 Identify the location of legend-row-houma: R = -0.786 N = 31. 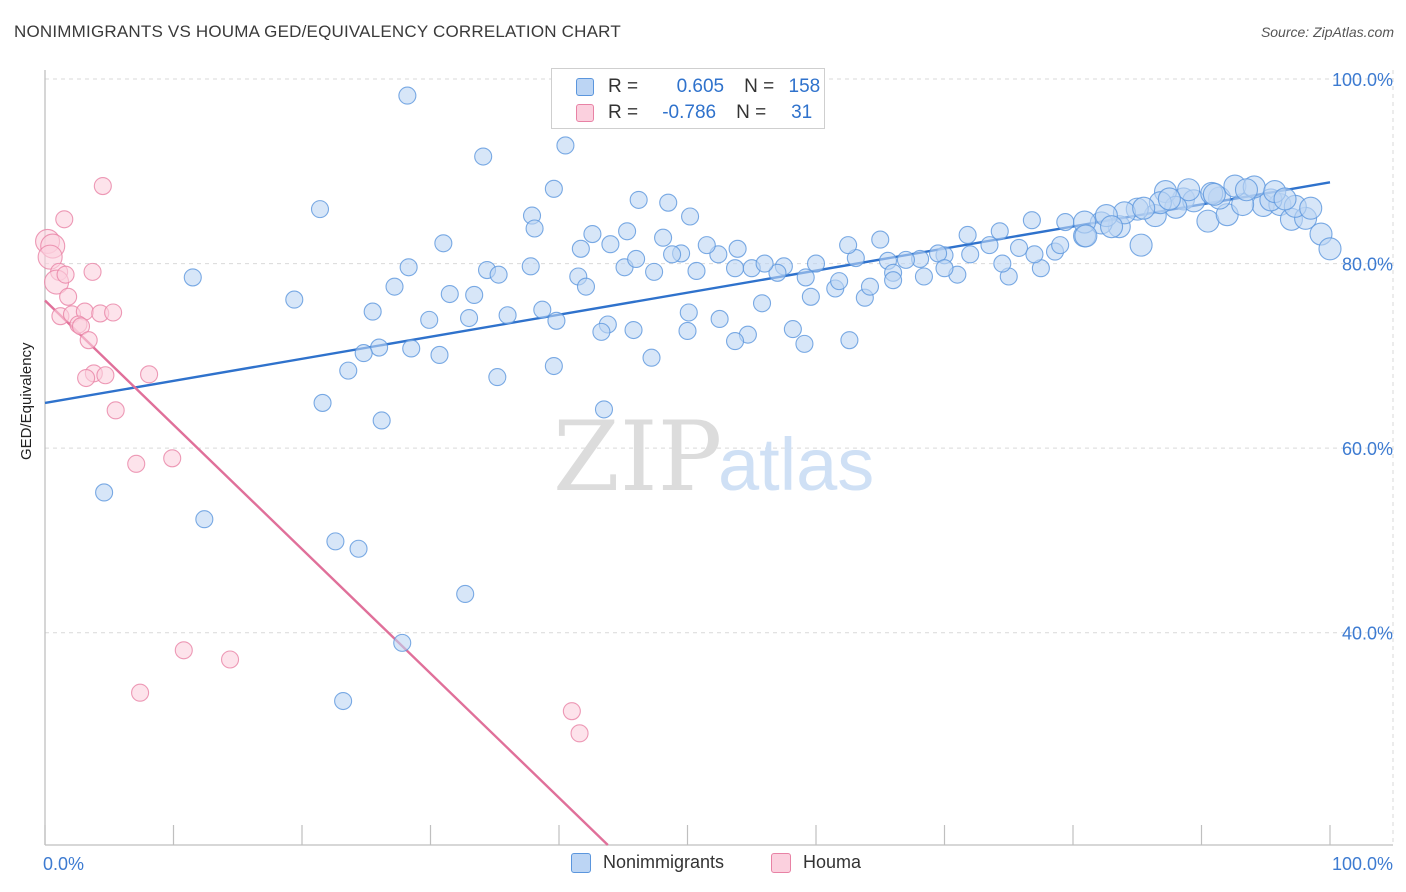
(694, 113).